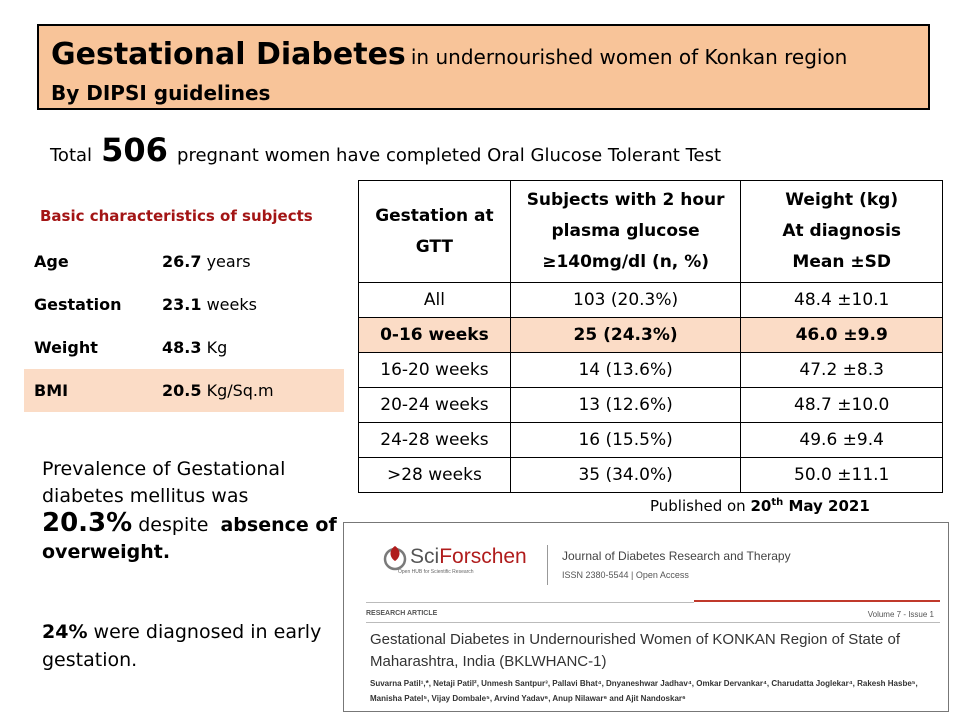 Image resolution: width=960 pixels, height=720 pixels. What do you see at coordinates (195, 347) in the screenshot?
I see `stat-value: 48.3 Kg` at bounding box center [195, 347].